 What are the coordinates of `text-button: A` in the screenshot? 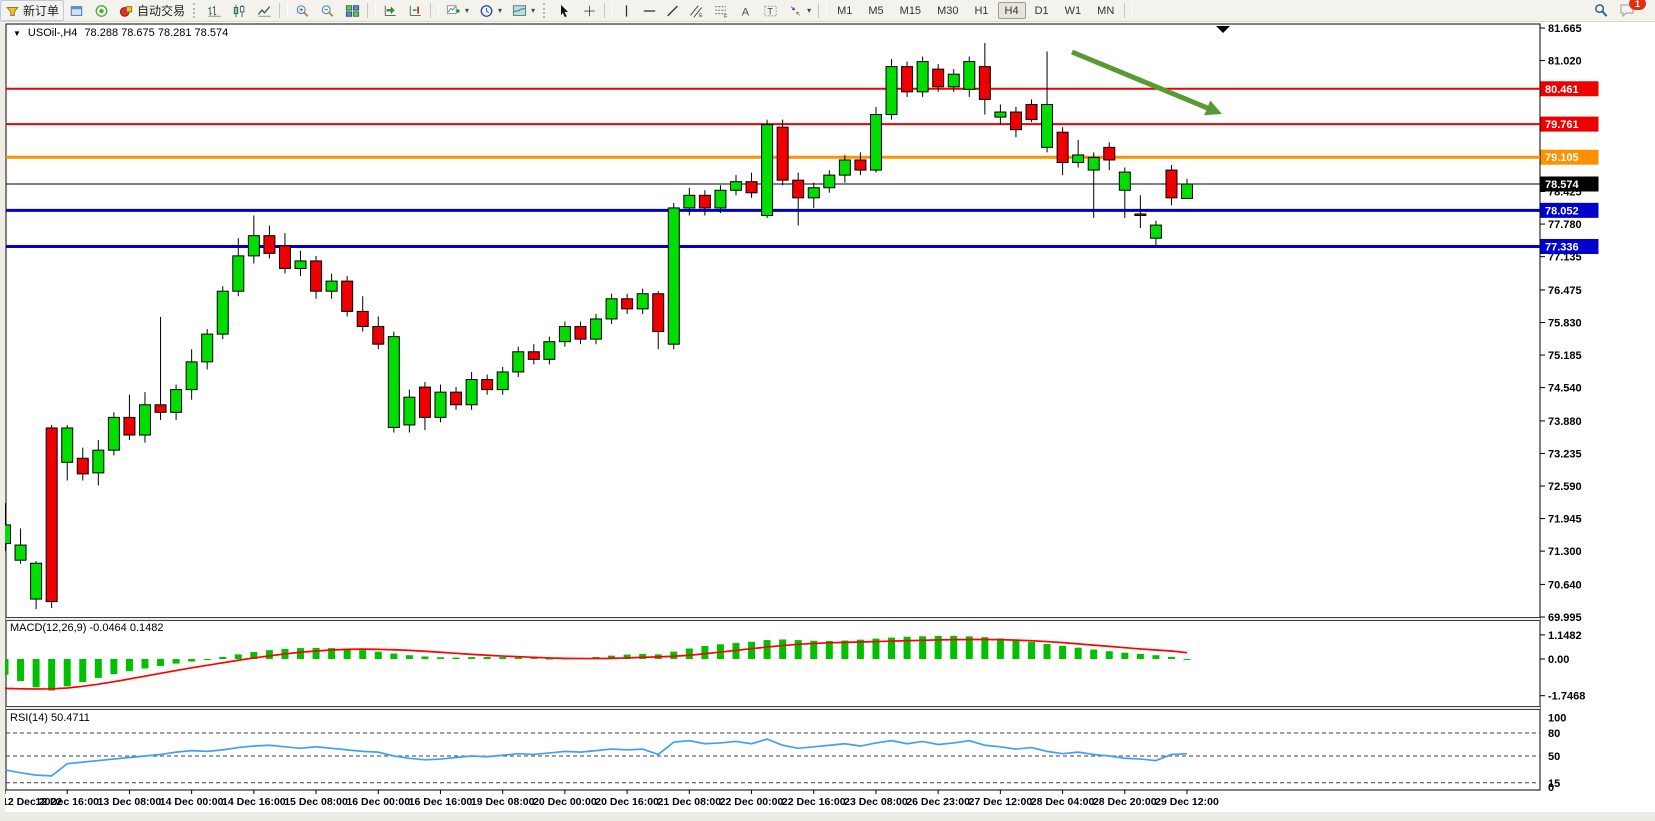 It's located at (746, 10).